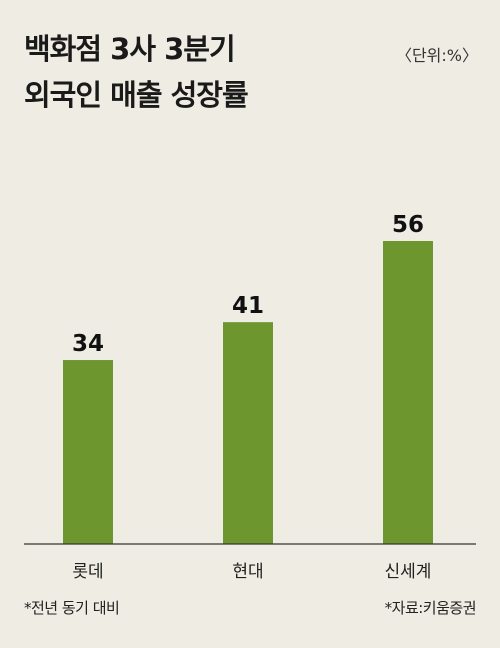 This screenshot has width=500, height=648. Describe the element at coordinates (436, 55) in the screenshot. I see `unit-label: 〈단위:%〉` at that location.